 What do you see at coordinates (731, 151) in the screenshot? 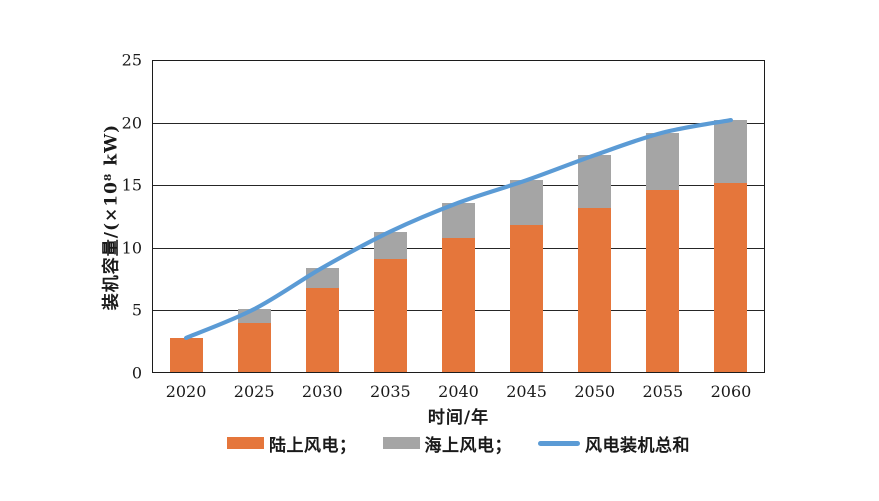
I see `bar-segment-offshore-2060` at bounding box center [731, 151].